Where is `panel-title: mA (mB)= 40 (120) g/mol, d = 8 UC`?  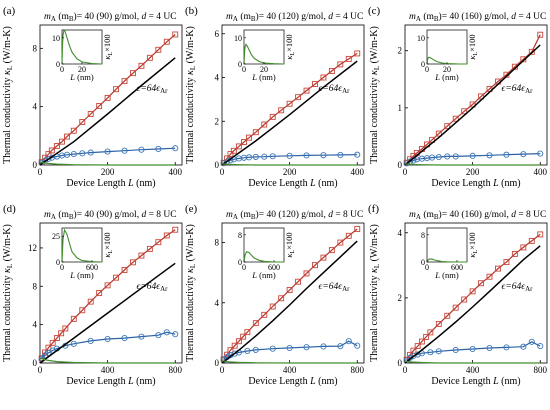 panel-title: mA (mB)= 40 (120) g/mol, d = 8 UC is located at coordinates (294, 215).